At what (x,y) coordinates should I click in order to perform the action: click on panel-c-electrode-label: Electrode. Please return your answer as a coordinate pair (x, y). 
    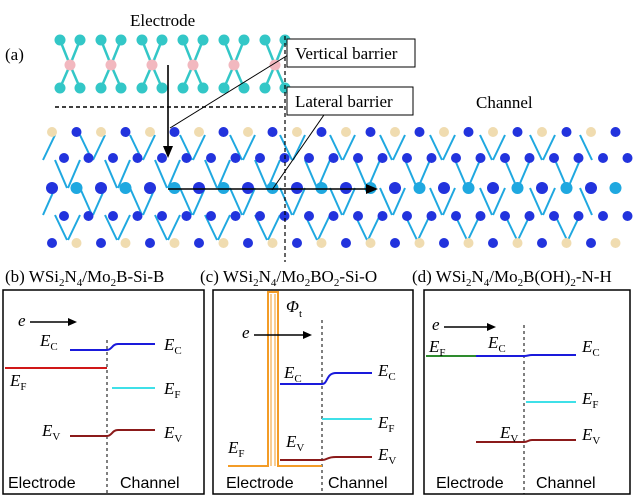
    Looking at the image, I should click on (260, 483).